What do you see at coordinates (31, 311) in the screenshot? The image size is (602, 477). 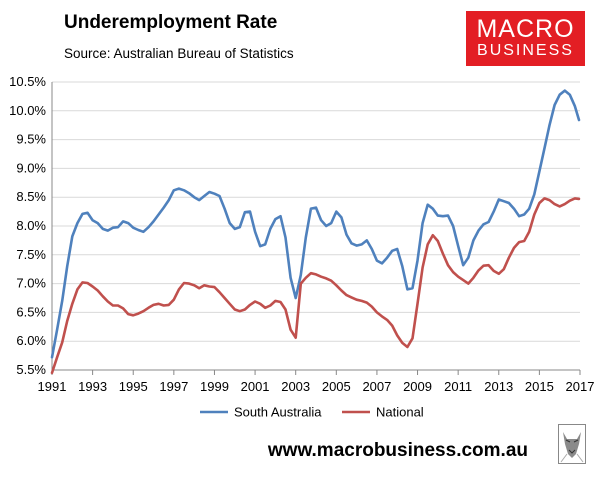 I see `y-tick-label: 6.5%` at bounding box center [31, 311].